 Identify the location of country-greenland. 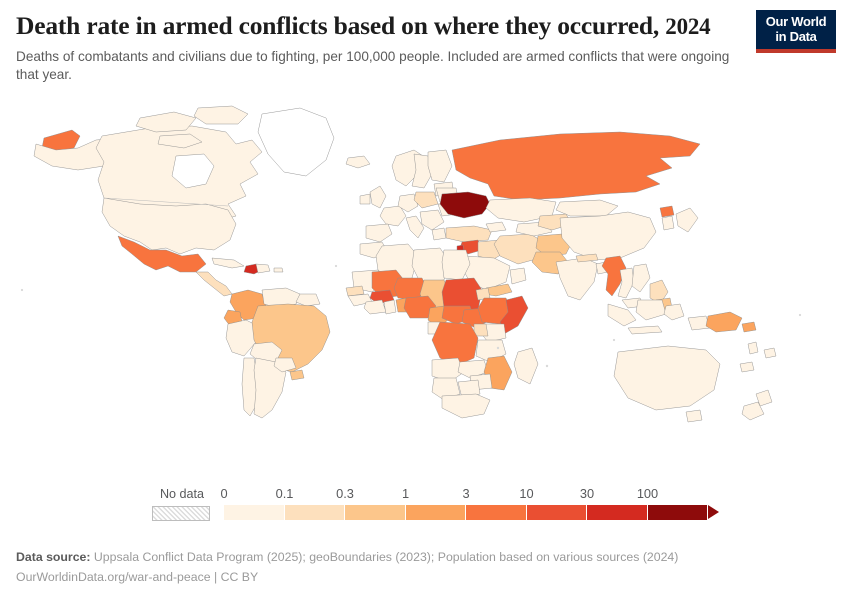
(296, 142).